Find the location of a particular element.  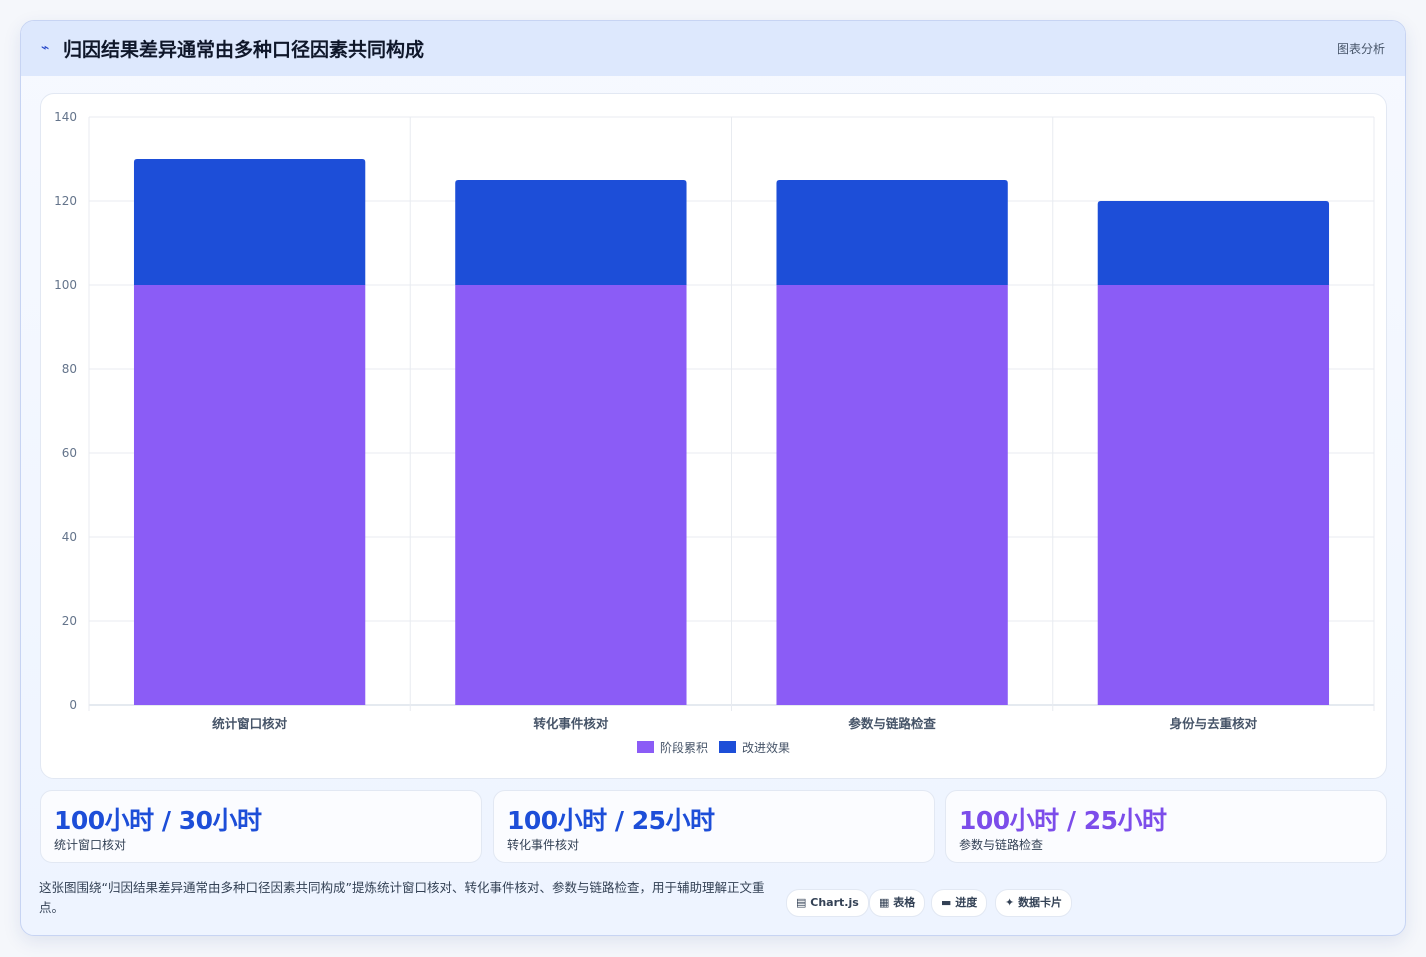

chart-analysis-tag: 图表分析 is located at coordinates (1360, 49).